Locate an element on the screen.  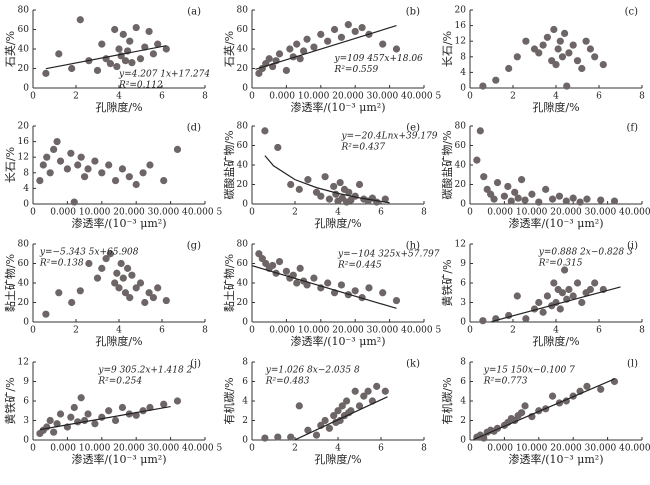
y-tick-label: 4 is located at coordinates (26, 189).